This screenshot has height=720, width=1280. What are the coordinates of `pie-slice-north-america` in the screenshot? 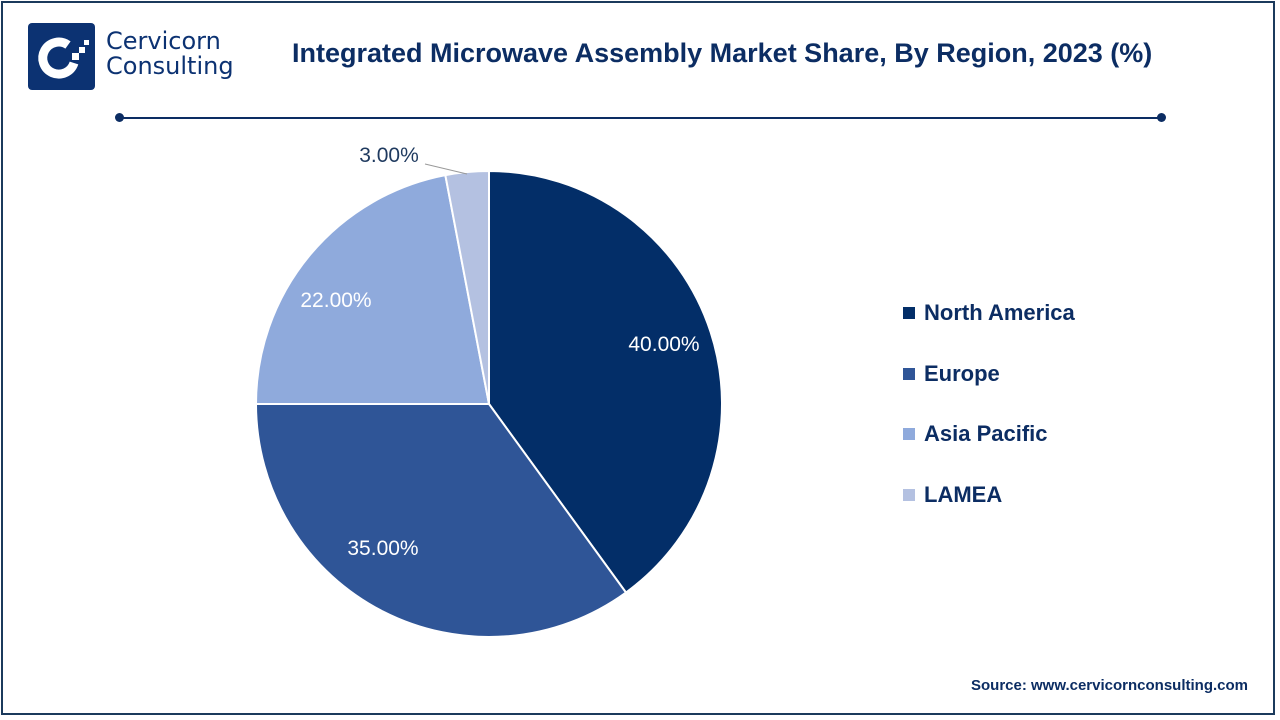 It's located at (605, 381).